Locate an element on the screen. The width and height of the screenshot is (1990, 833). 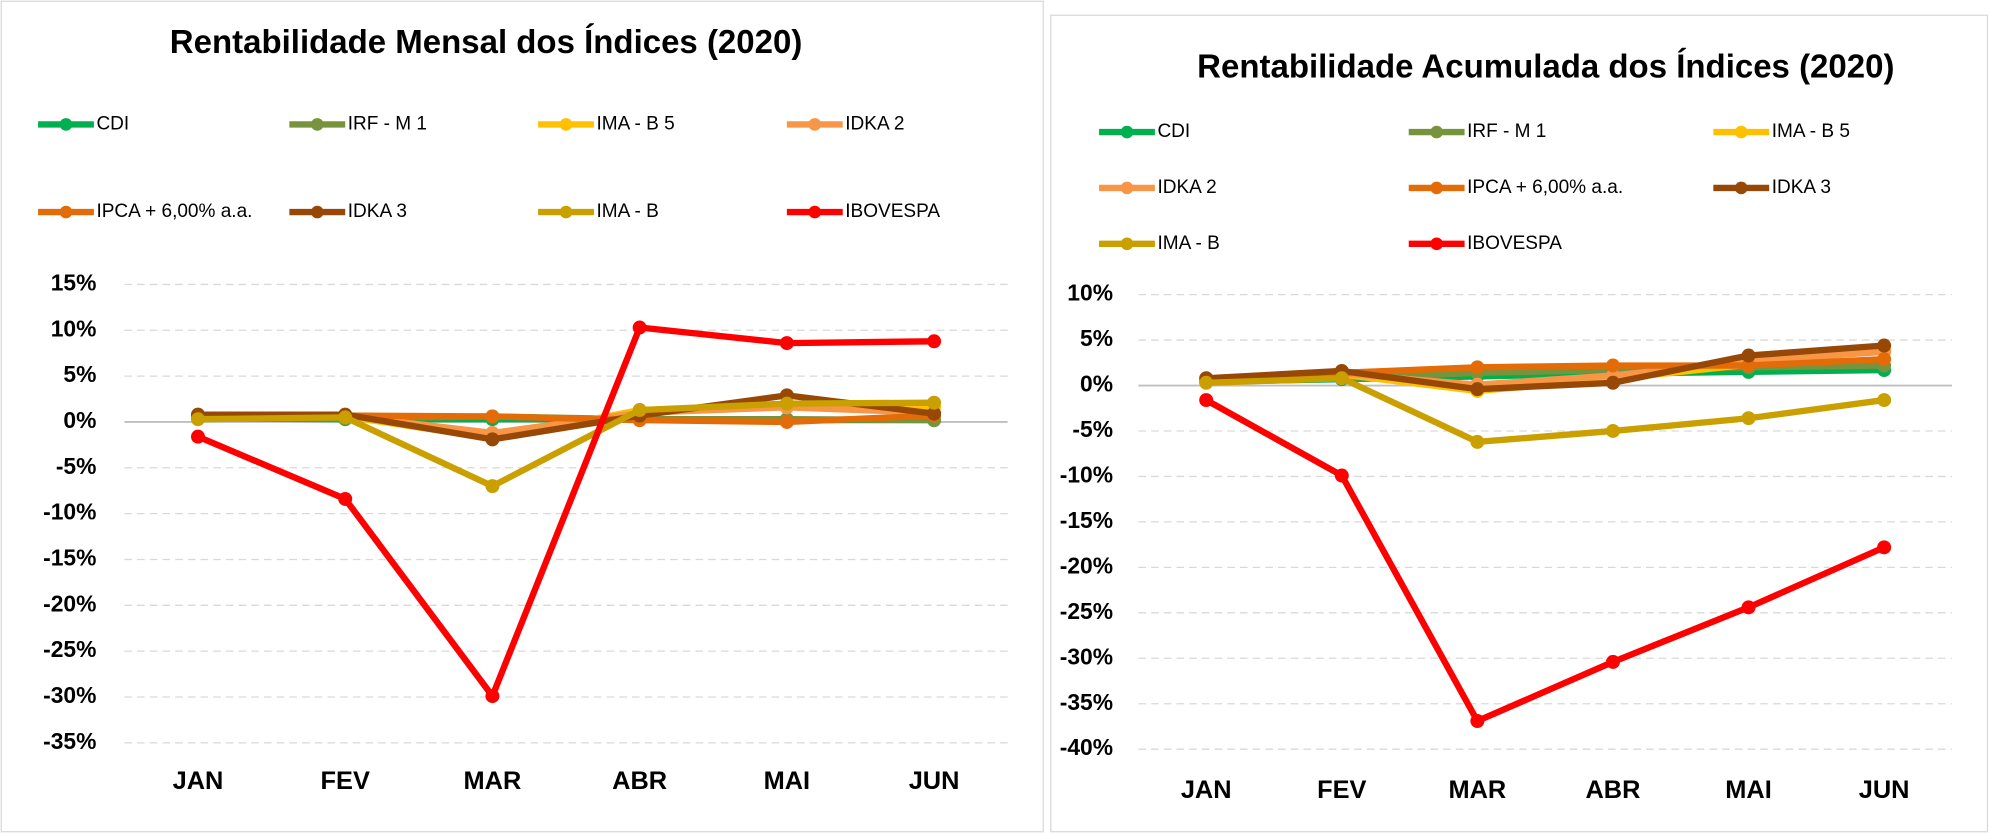
x-tick-label: ABR is located at coordinates (1612, 790).